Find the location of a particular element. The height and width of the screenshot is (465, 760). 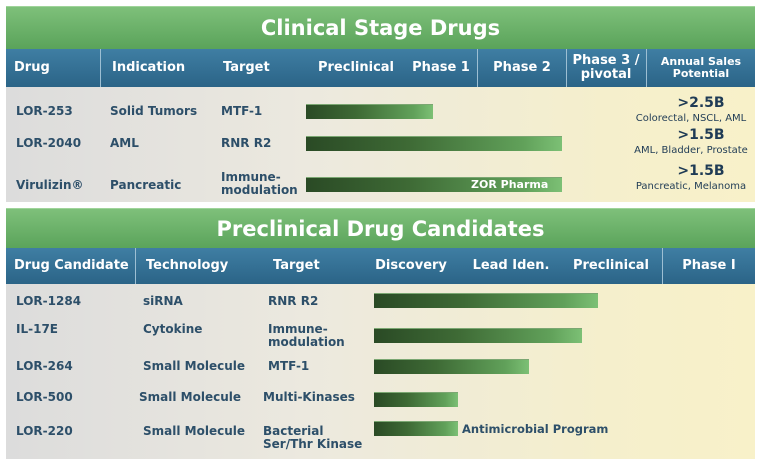

indication: AML is located at coordinates (124, 143).